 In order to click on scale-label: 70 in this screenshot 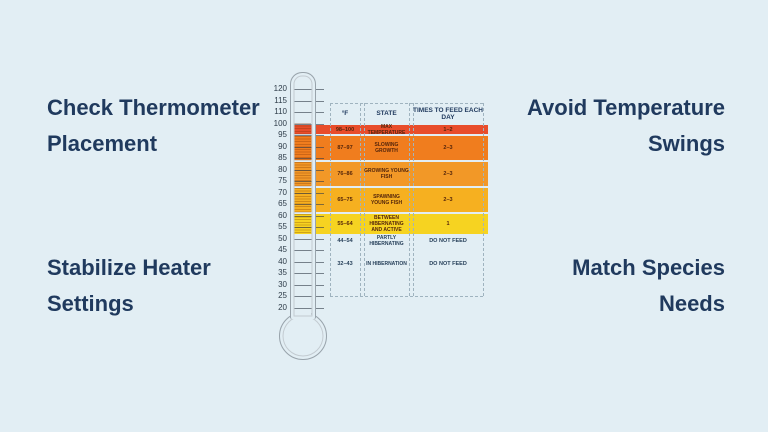, I will do `click(282, 192)`.